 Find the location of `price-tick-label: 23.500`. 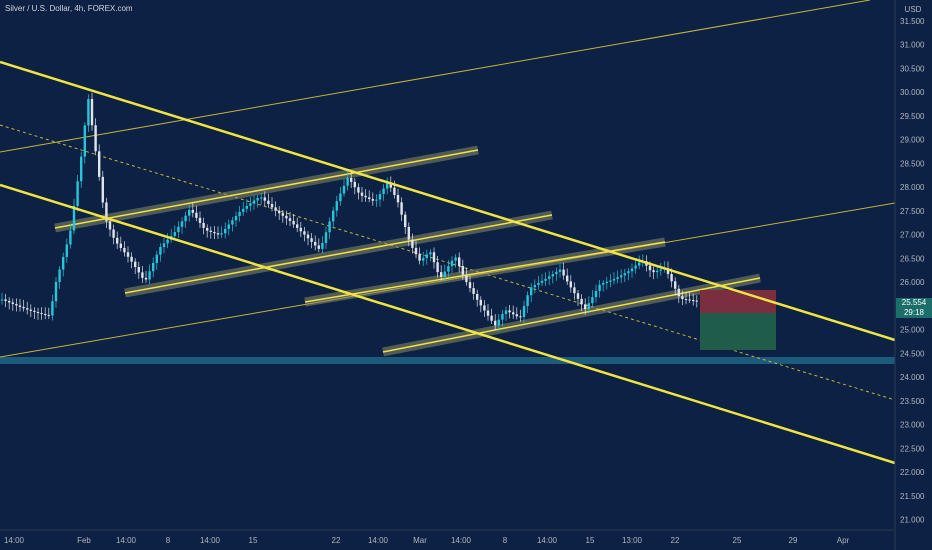

price-tick-label: 23.500 is located at coordinates (912, 401).